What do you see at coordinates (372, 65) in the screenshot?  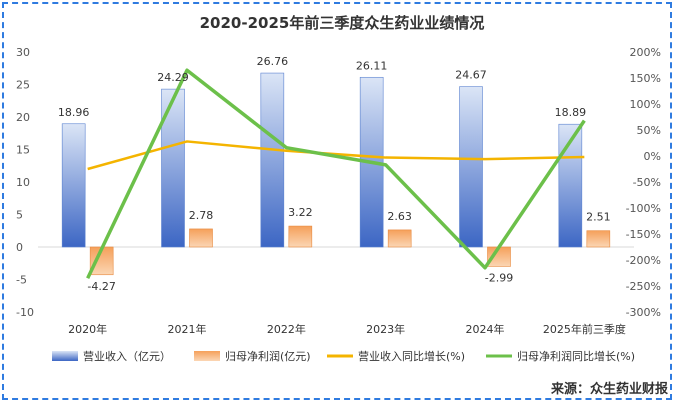 I see `revenue-bar-label: 26.11` at bounding box center [372, 65].